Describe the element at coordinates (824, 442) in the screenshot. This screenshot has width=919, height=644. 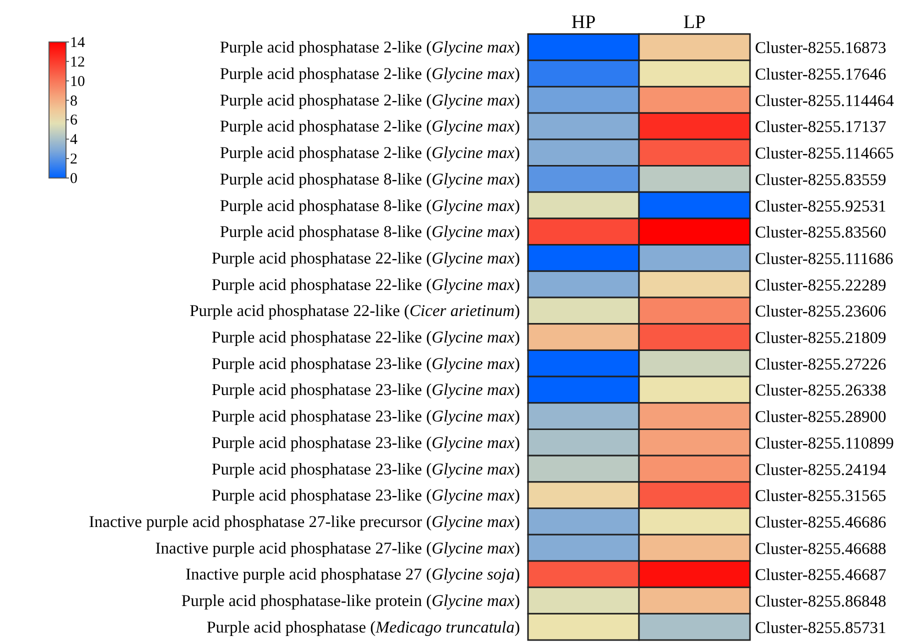
I see `y2-tick-label: Cluster-8255.110899` at that location.